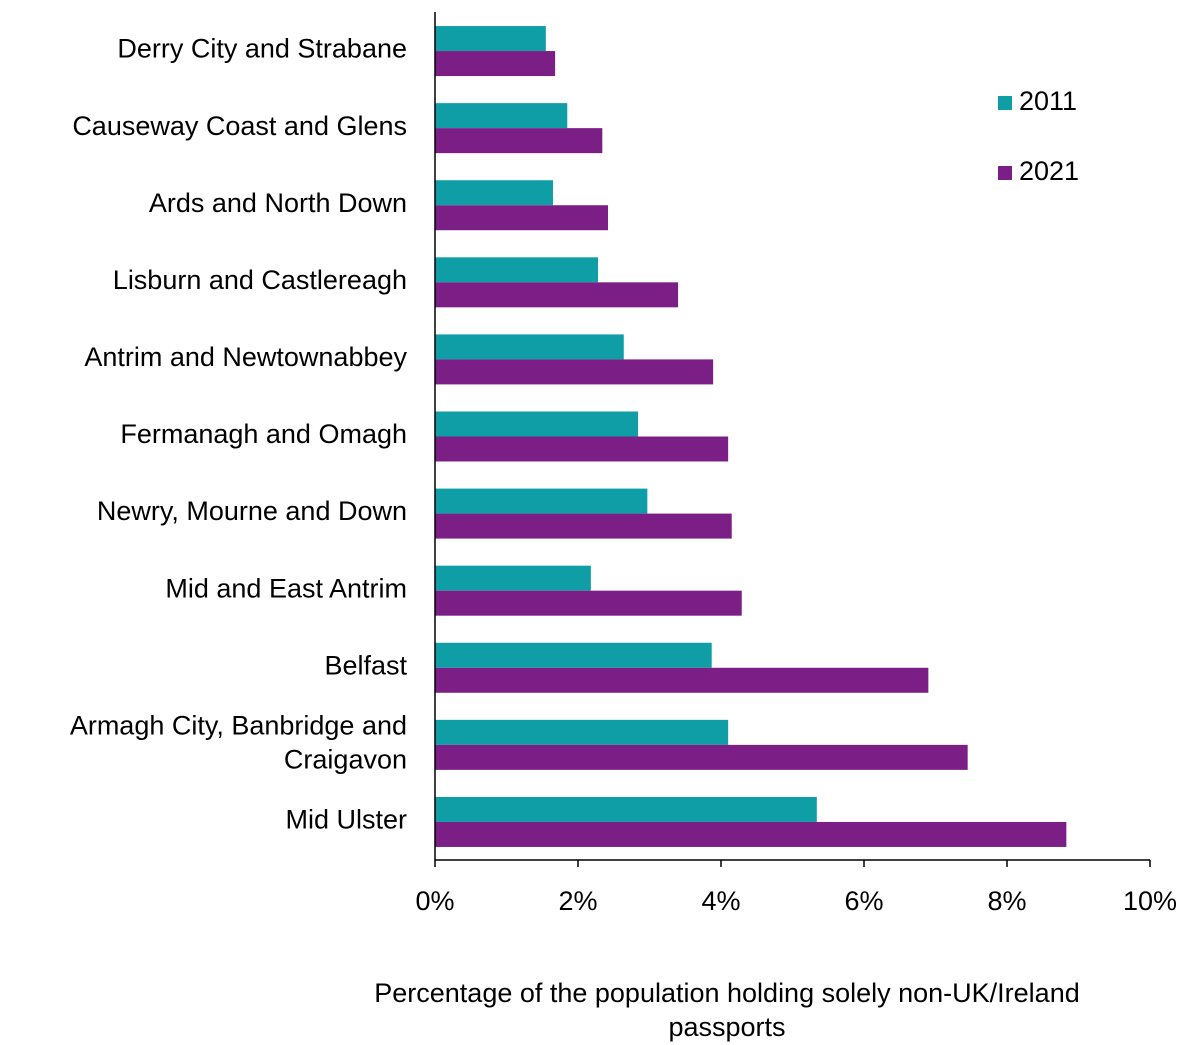 The height and width of the screenshot is (1045, 1191). I want to click on y-tick-label: Derry City and Strabane, so click(262, 49).